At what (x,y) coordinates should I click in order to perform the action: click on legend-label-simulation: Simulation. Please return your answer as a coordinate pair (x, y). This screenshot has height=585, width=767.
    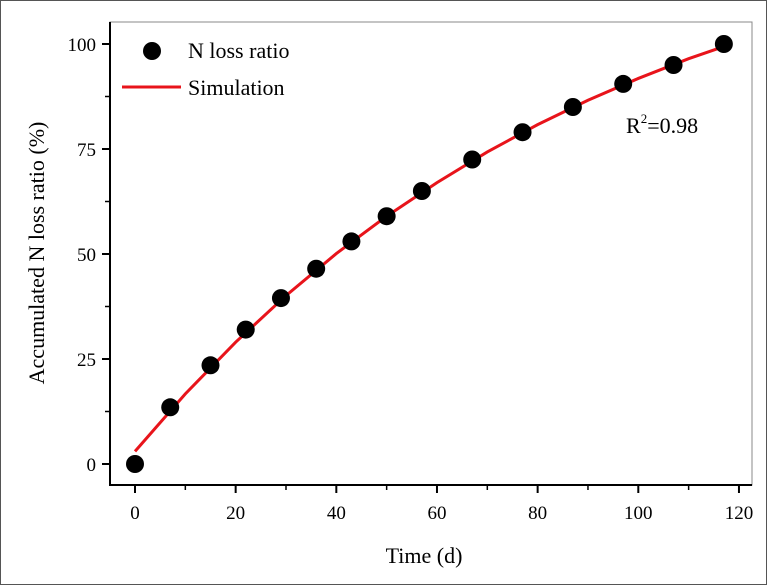
    Looking at the image, I should click on (236, 87).